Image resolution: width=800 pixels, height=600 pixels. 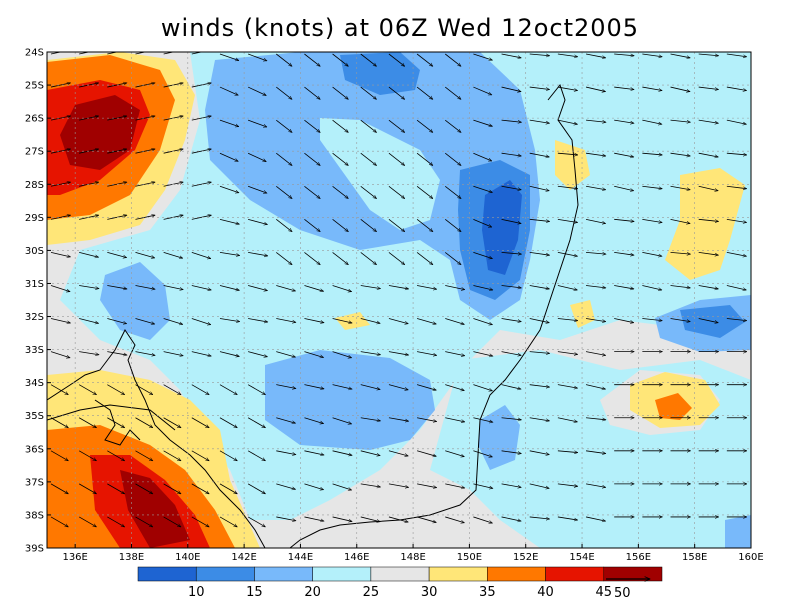 I want to click on colorbar: 10 15 20 25 30 35 40 45, so click(x=400, y=583).